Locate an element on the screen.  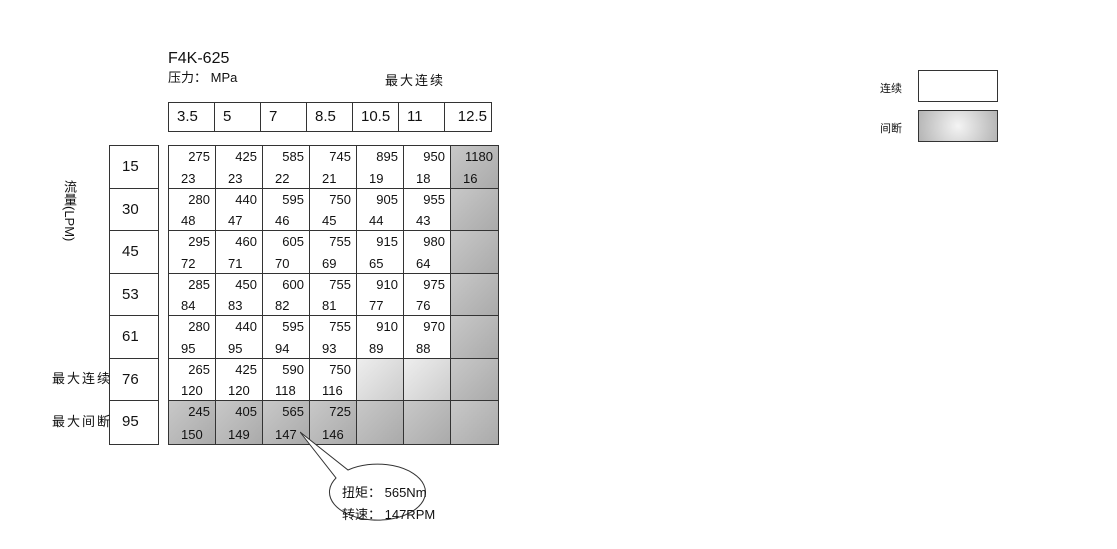
speed-value: 93 is located at coordinates (329, 348).